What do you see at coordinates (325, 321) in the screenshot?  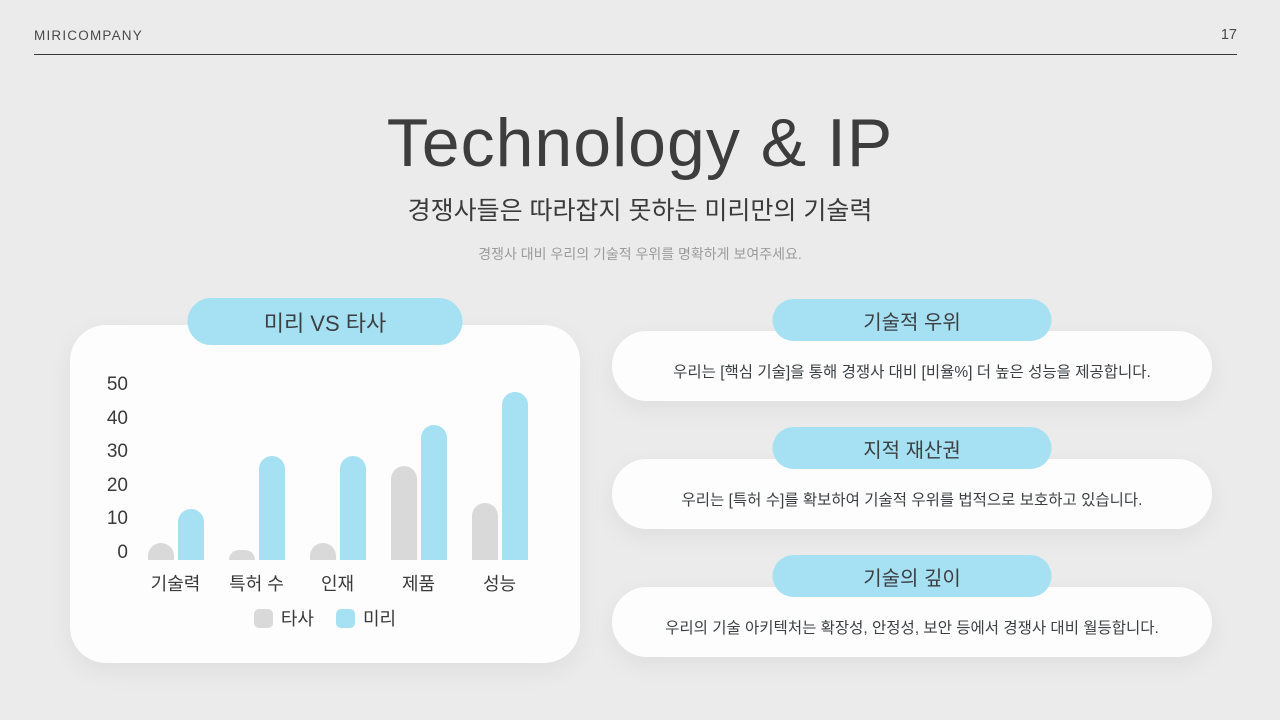 I see `chart-card-pill: 미리 VS 타사` at bounding box center [325, 321].